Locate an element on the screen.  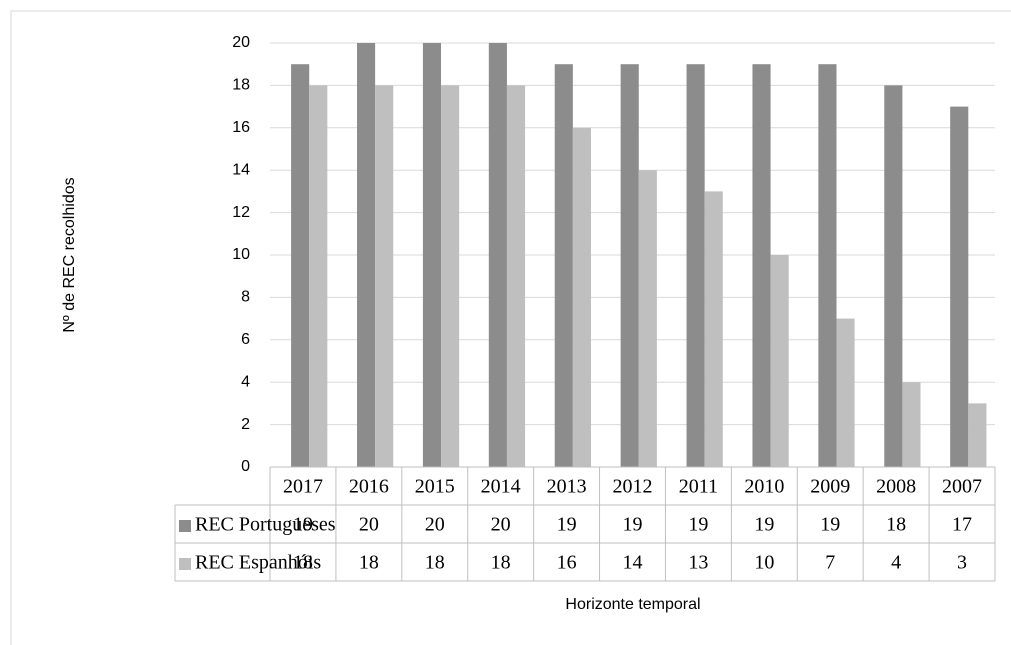
table-value: 4 is located at coordinates (896, 563).